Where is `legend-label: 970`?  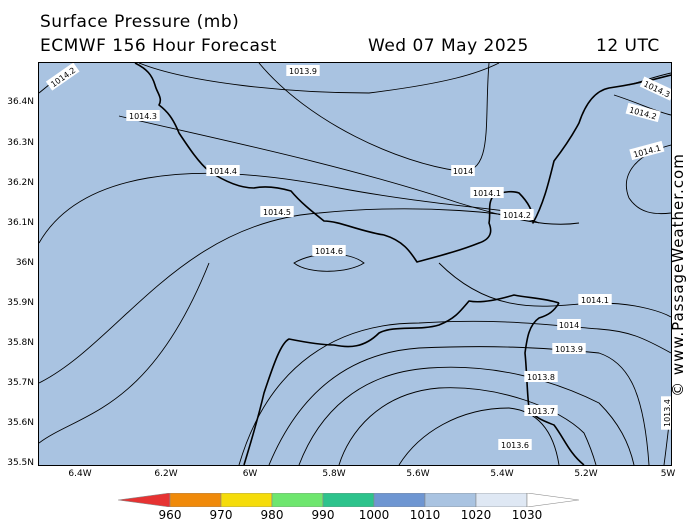
legend-label: 970 is located at coordinates (221, 515).